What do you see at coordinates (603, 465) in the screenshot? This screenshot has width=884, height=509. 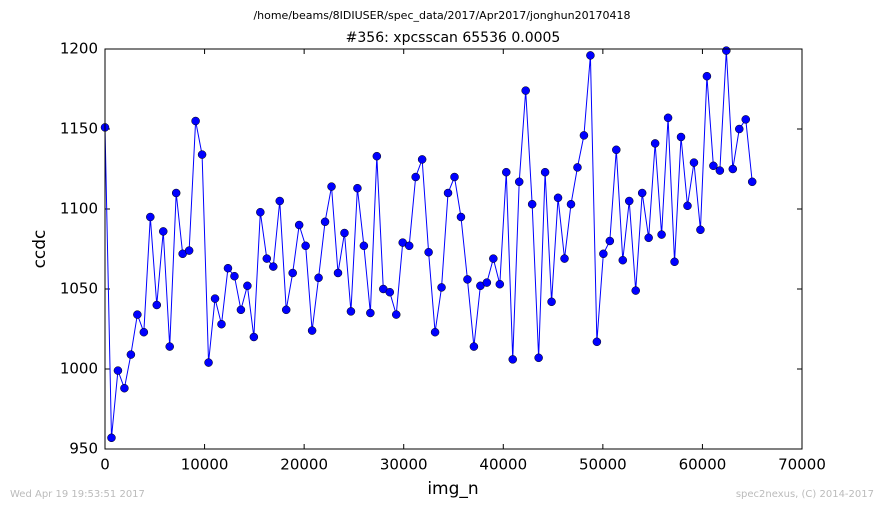 I see `x-tick-label: 50000` at bounding box center [603, 465].